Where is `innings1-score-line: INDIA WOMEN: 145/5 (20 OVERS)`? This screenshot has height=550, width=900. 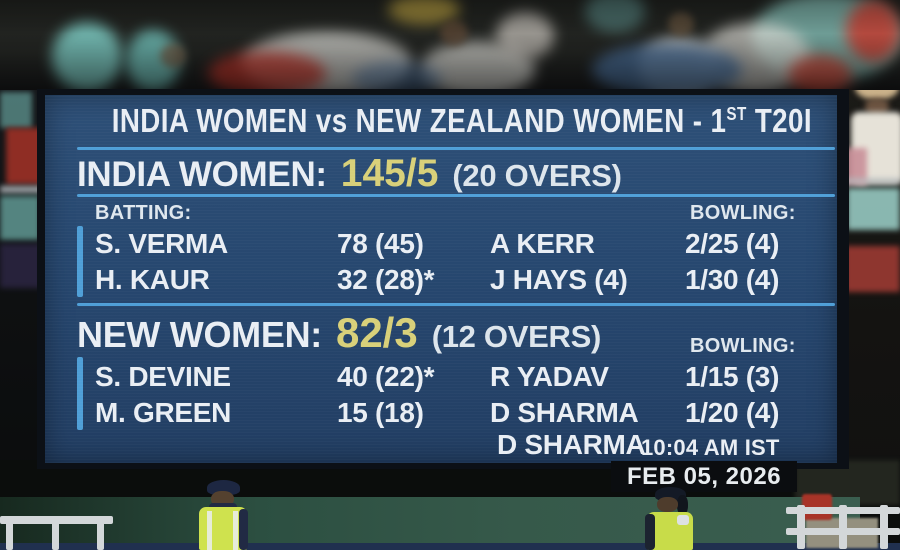 innings1-score-line: INDIA WOMEN: 145/5 (20 OVERS) is located at coordinates (349, 174).